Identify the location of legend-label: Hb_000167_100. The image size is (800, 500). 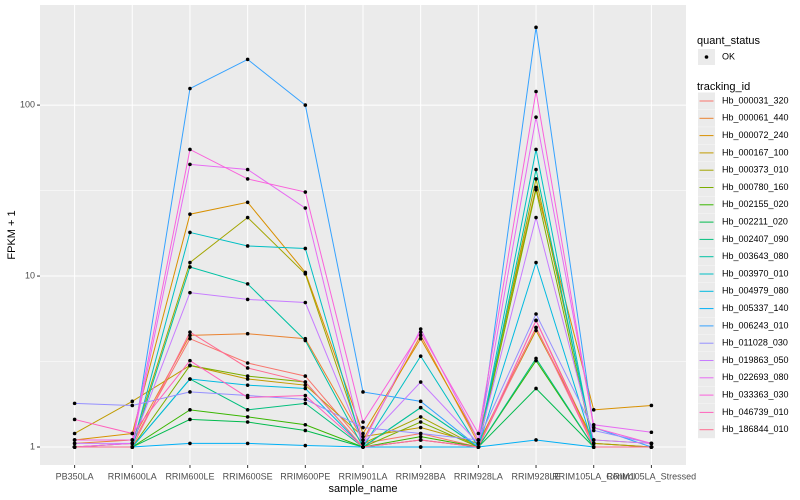
(755, 152).